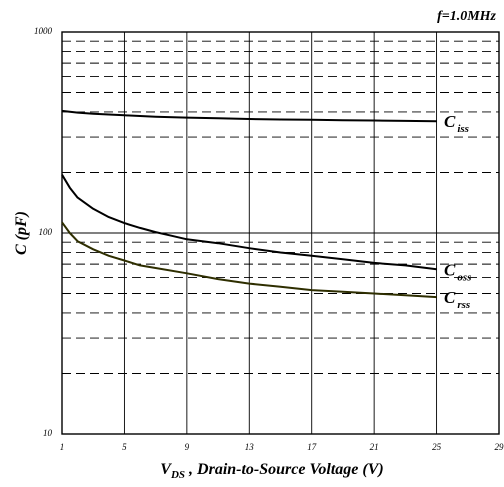 This screenshot has width=504, height=487. I want to click on y-axis-label: C (pF), so click(21, 233).